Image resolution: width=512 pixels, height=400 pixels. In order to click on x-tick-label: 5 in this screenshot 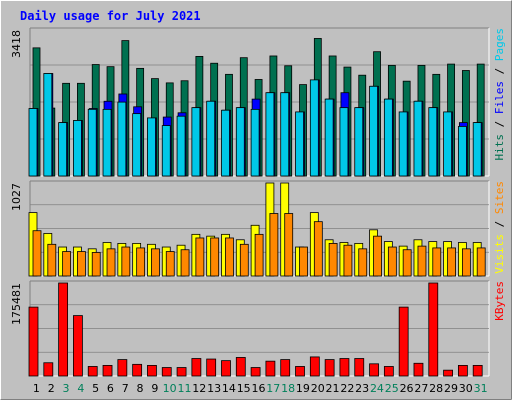, I will do `click(95, 388)`.